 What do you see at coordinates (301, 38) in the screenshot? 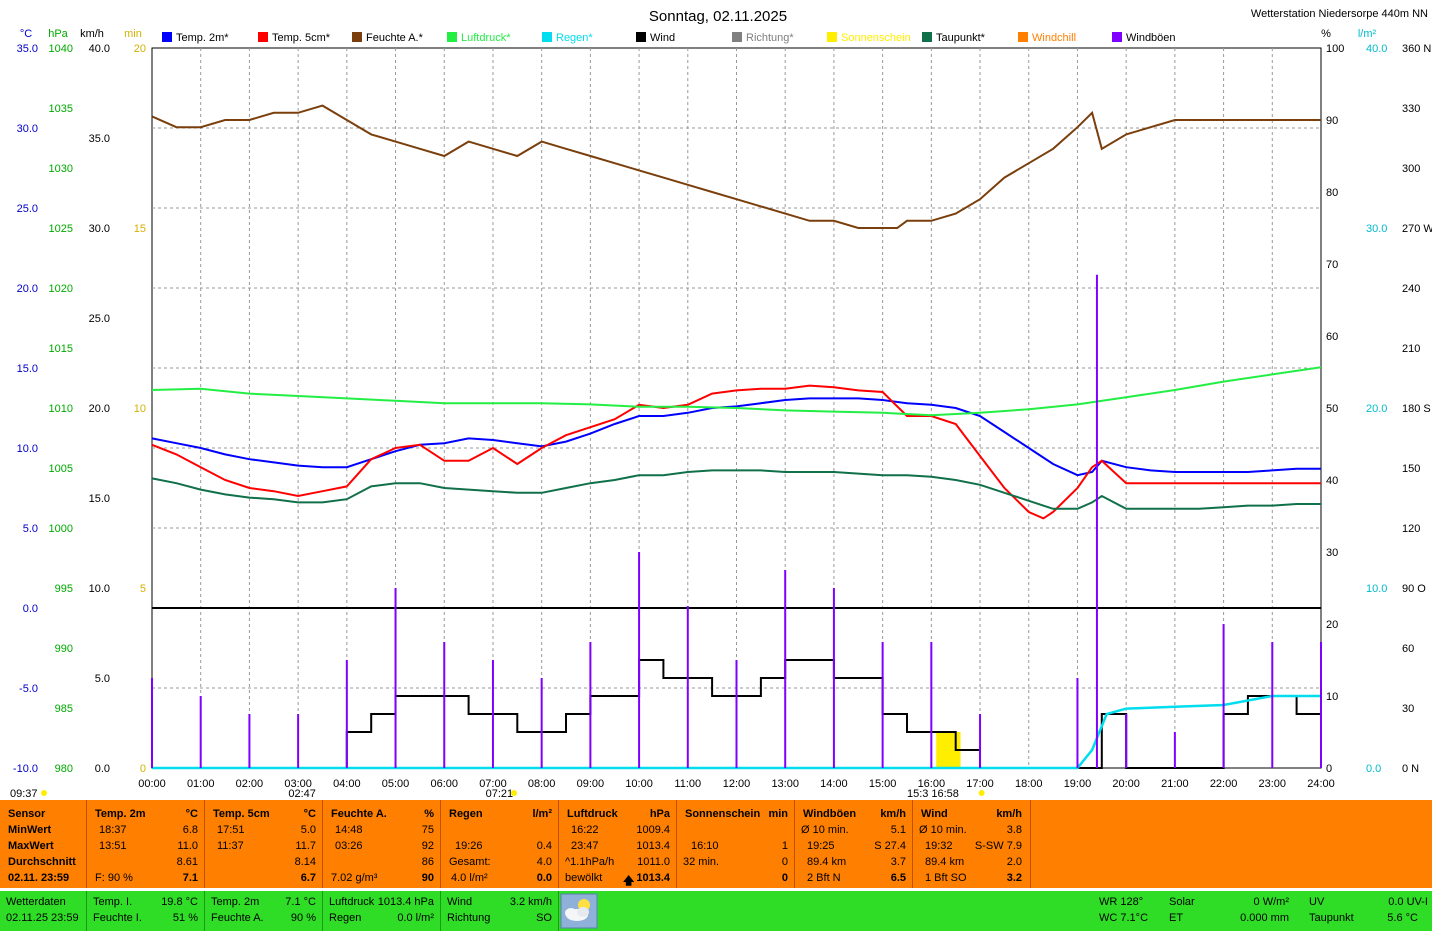
I see `legend-label: Temp. 5cm*` at bounding box center [301, 38].